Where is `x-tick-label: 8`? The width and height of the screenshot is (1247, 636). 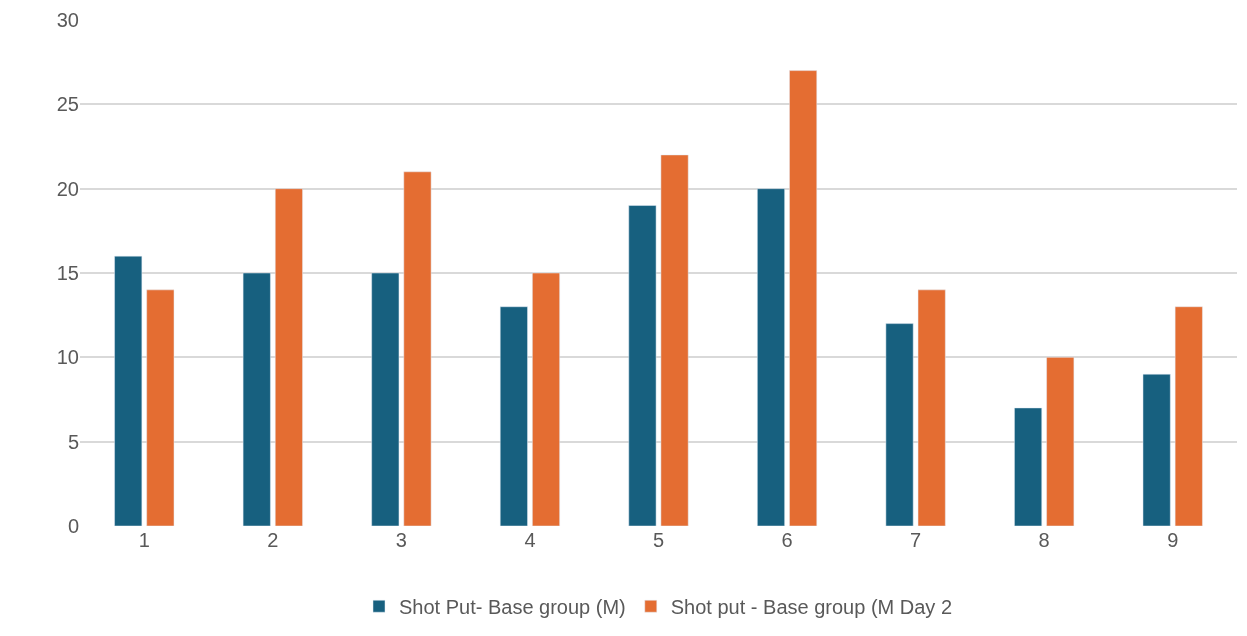
x-tick-label: 8 is located at coordinates (1044, 540).